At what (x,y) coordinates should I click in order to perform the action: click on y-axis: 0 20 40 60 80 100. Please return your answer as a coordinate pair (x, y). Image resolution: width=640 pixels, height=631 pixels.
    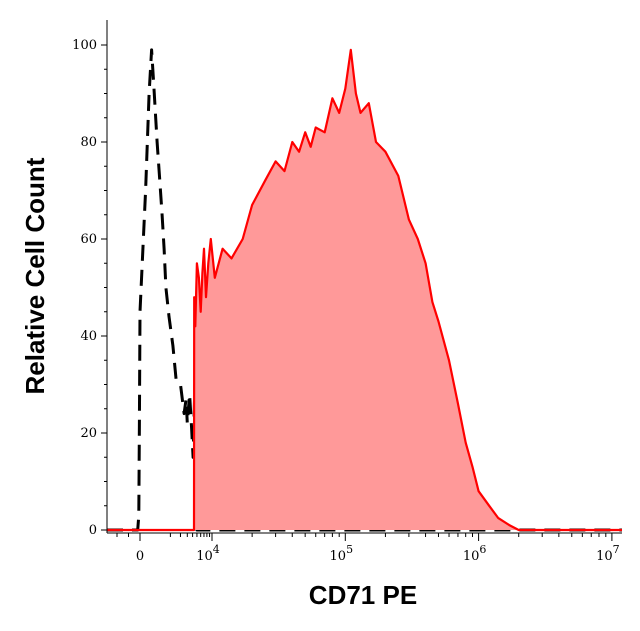
    Looking at the image, I should click on (90, 279).